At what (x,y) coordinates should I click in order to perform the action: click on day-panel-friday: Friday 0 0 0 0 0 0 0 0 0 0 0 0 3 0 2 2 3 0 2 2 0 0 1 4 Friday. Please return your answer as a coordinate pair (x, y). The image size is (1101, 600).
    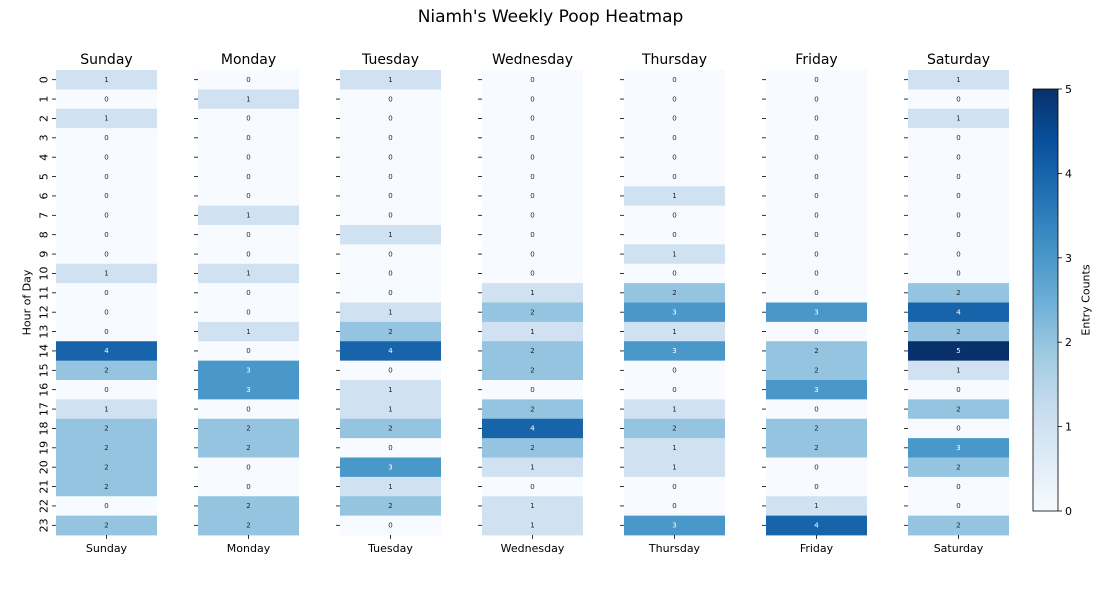
    Looking at the image, I should click on (814, 303).